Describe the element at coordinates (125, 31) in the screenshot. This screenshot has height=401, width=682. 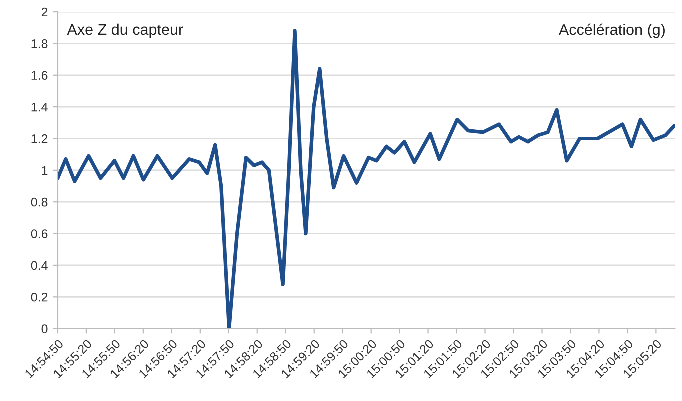
I see `annotation: Axe Z du capteur` at that location.